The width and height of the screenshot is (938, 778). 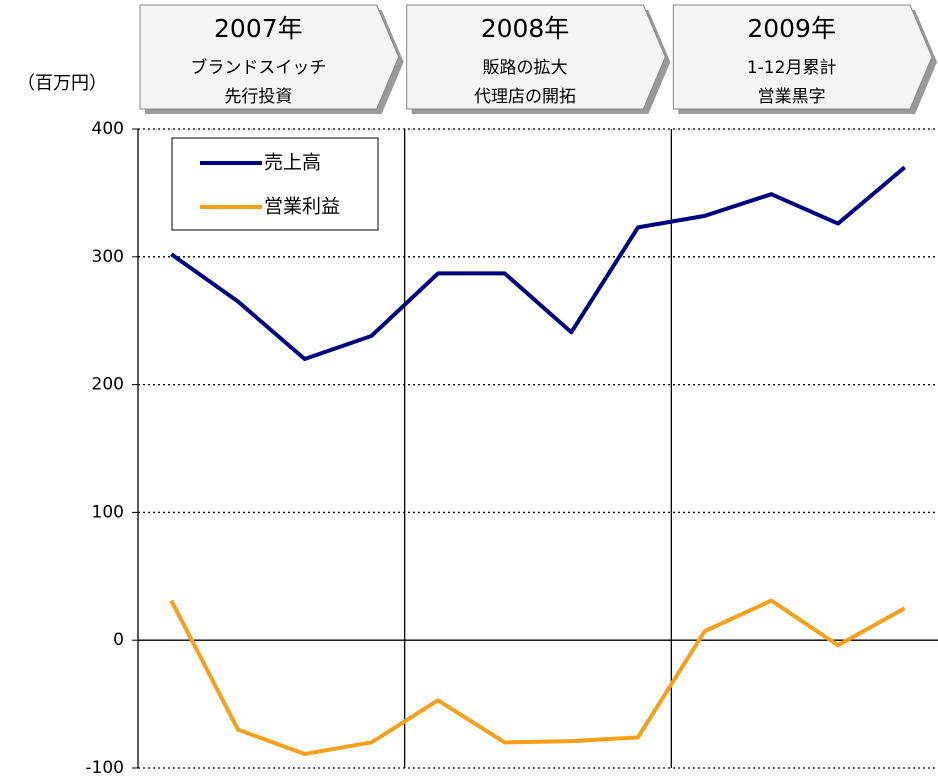 What do you see at coordinates (62, 83) in the screenshot?
I see `y-axis-label: （百万円）` at bounding box center [62, 83].